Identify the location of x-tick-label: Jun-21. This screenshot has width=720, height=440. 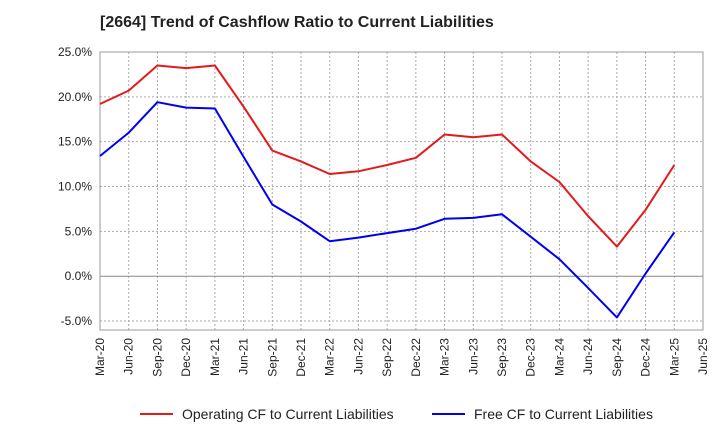
(244, 356).